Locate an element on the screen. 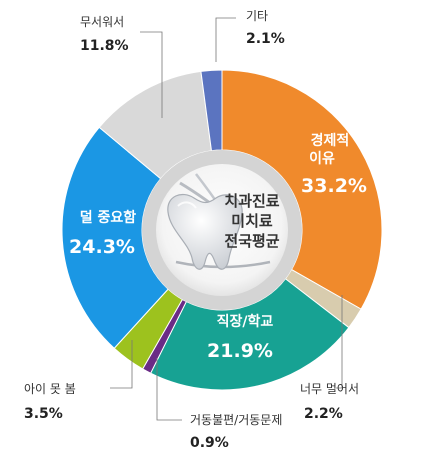 This screenshot has width=432, height=454. slice-name-too-far: 너무 멀어서 is located at coordinates (329, 389).